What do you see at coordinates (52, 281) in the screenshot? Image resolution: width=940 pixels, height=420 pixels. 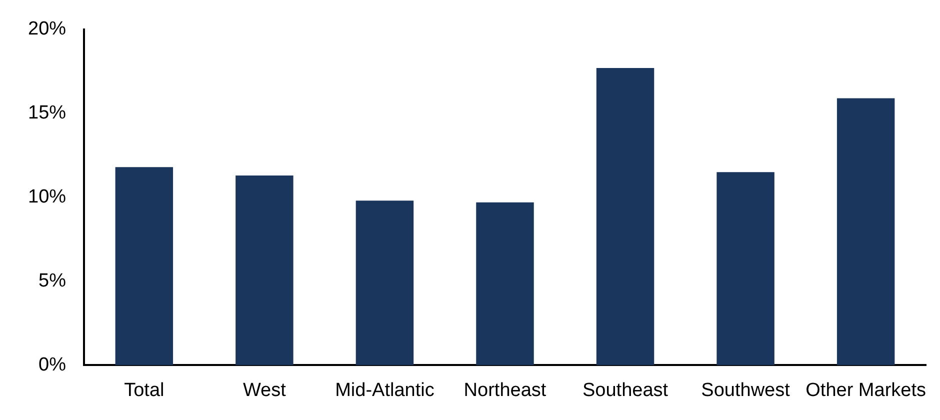 I see `y-tick-label: 5%` at bounding box center [52, 281].